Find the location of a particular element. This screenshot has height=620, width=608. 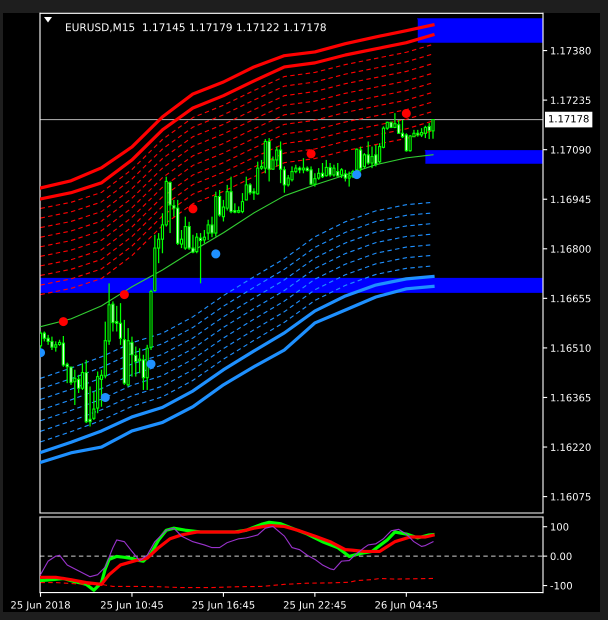

x-tick-label: 26 Jun 04:45 is located at coordinates (406, 606).